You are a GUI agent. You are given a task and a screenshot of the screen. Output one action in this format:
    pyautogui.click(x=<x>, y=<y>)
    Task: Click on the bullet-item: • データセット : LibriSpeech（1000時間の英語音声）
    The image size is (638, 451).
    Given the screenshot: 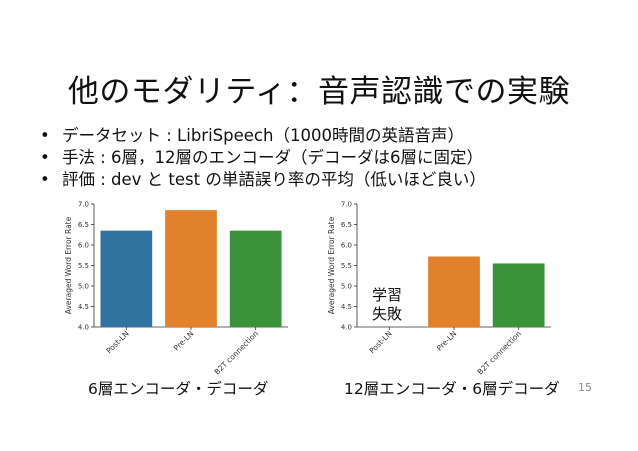 What is the action you would take?
    pyautogui.click(x=263, y=136)
    